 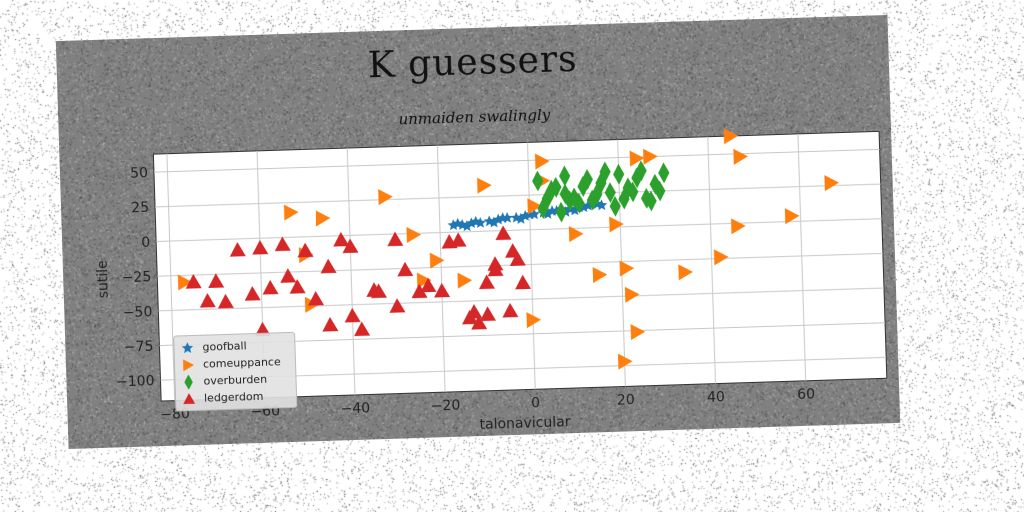 What do you see at coordinates (139, 173) in the screenshot?
I see `y-tick-label: 50` at bounding box center [139, 173].